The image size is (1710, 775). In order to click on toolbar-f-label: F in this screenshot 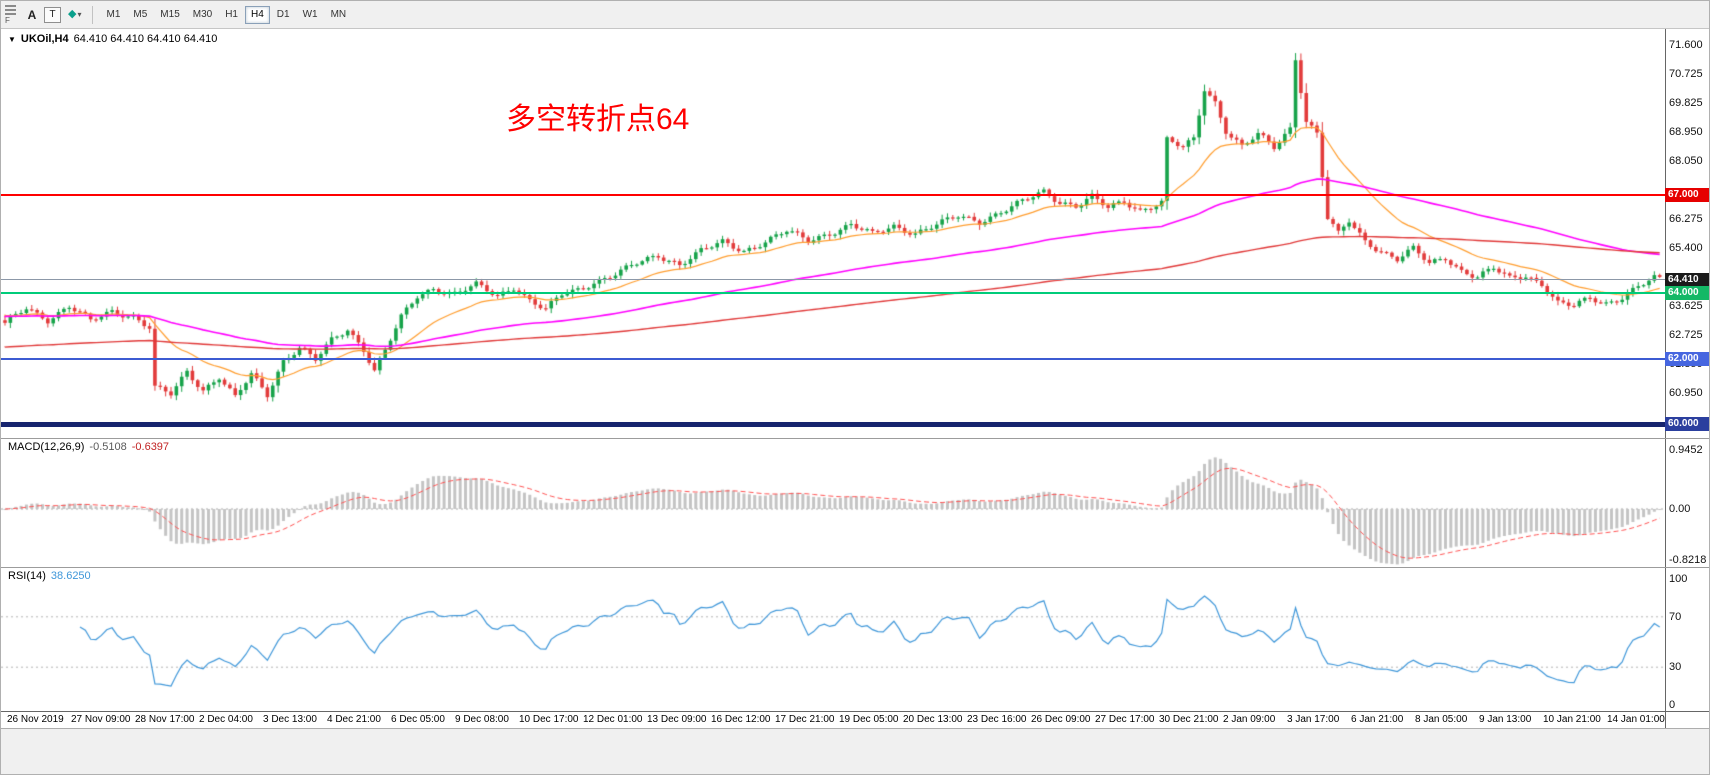, I will do `click(7, 20)`.